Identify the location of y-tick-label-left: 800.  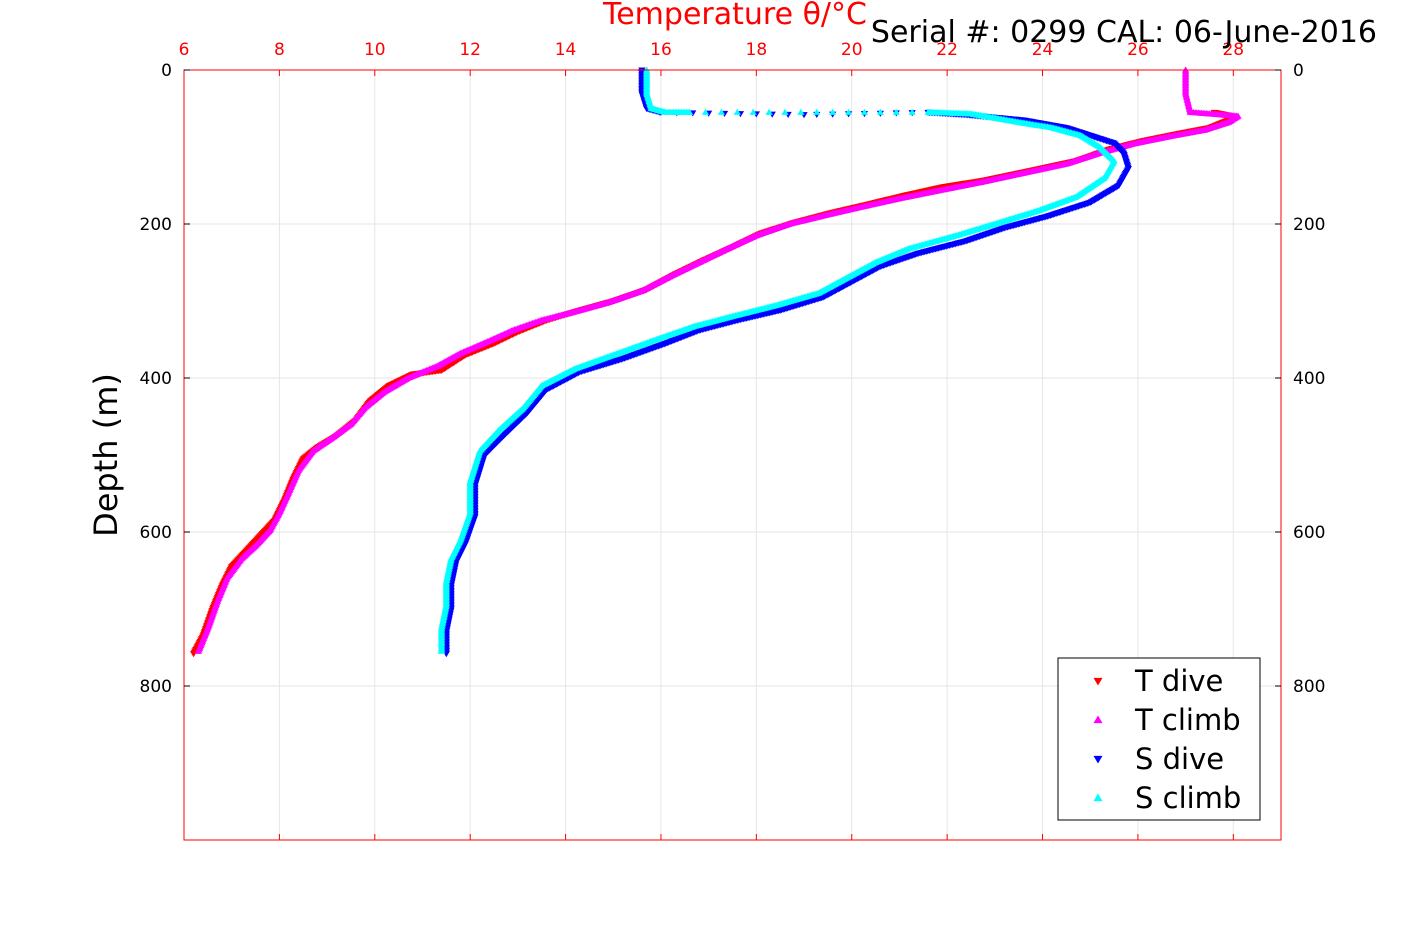
(156, 687).